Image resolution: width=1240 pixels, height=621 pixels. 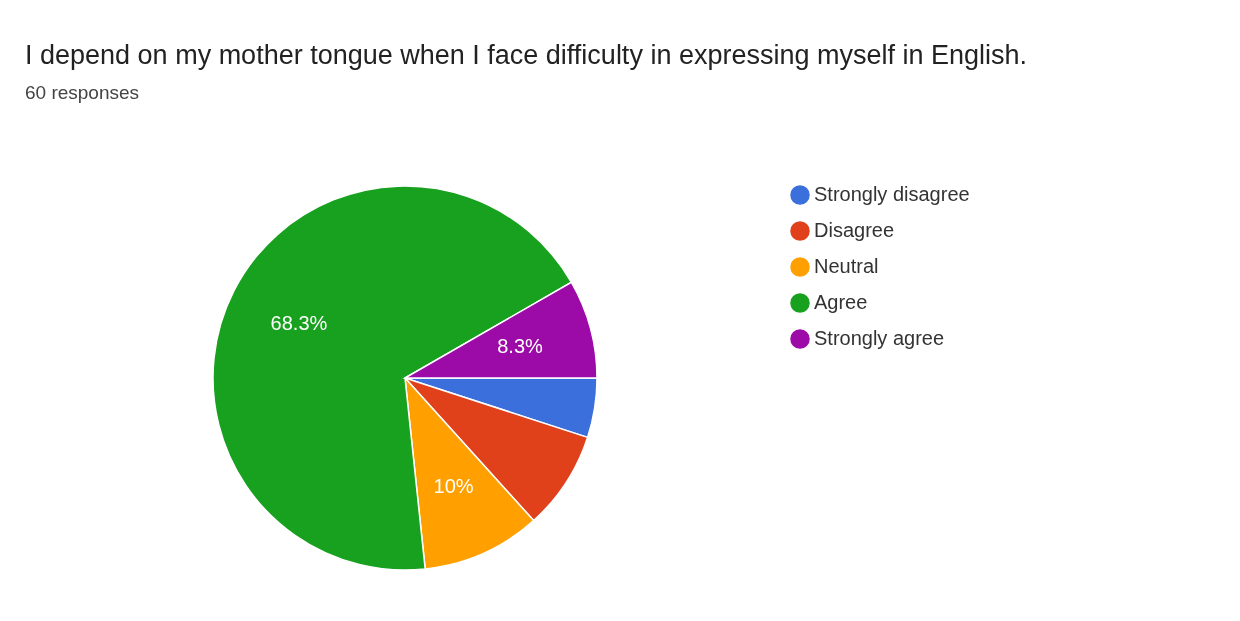 I want to click on legend-label: Neutral, so click(x=846, y=266).